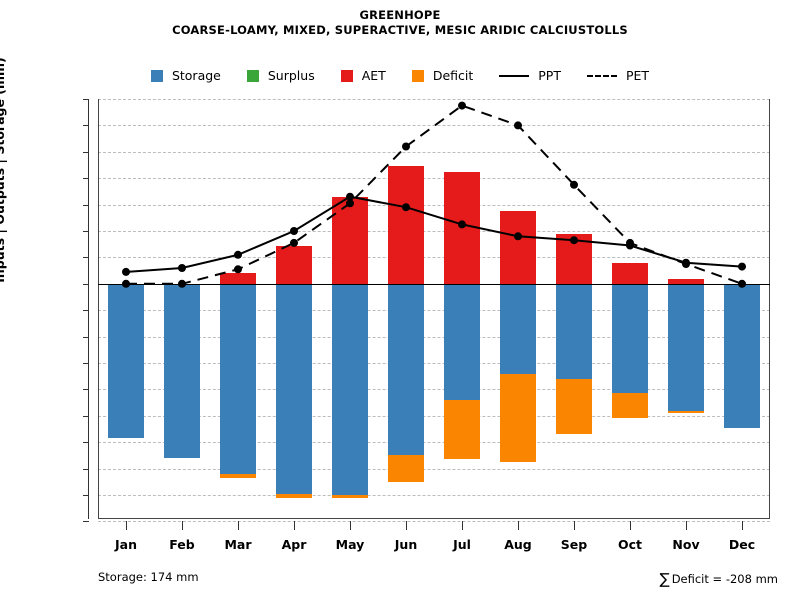  What do you see at coordinates (574, 544) in the screenshot?
I see `x-tick-label-sep: Sep` at bounding box center [574, 544].